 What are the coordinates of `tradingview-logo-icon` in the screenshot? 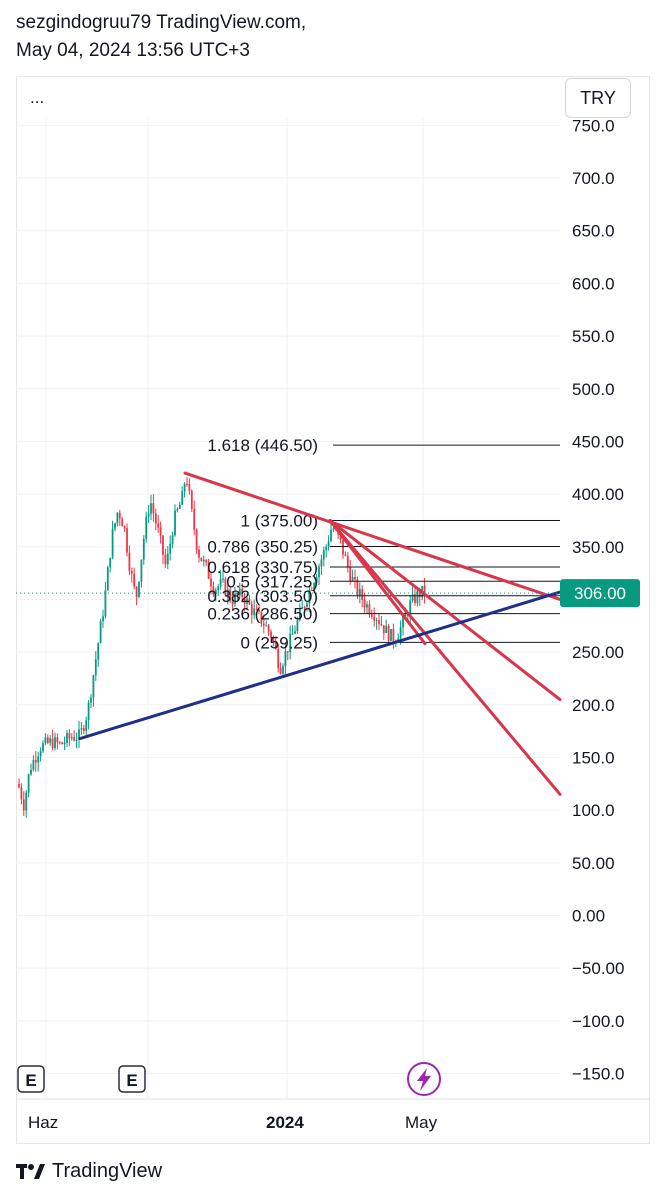 It's located at (30, 1171).